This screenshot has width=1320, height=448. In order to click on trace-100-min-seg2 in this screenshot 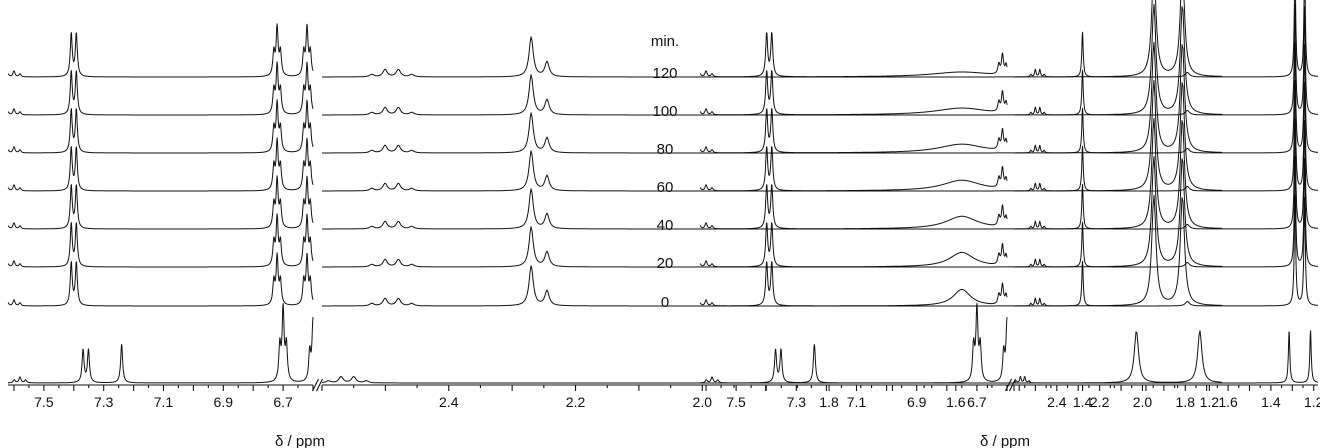, I will do `click(1166, 59)`.